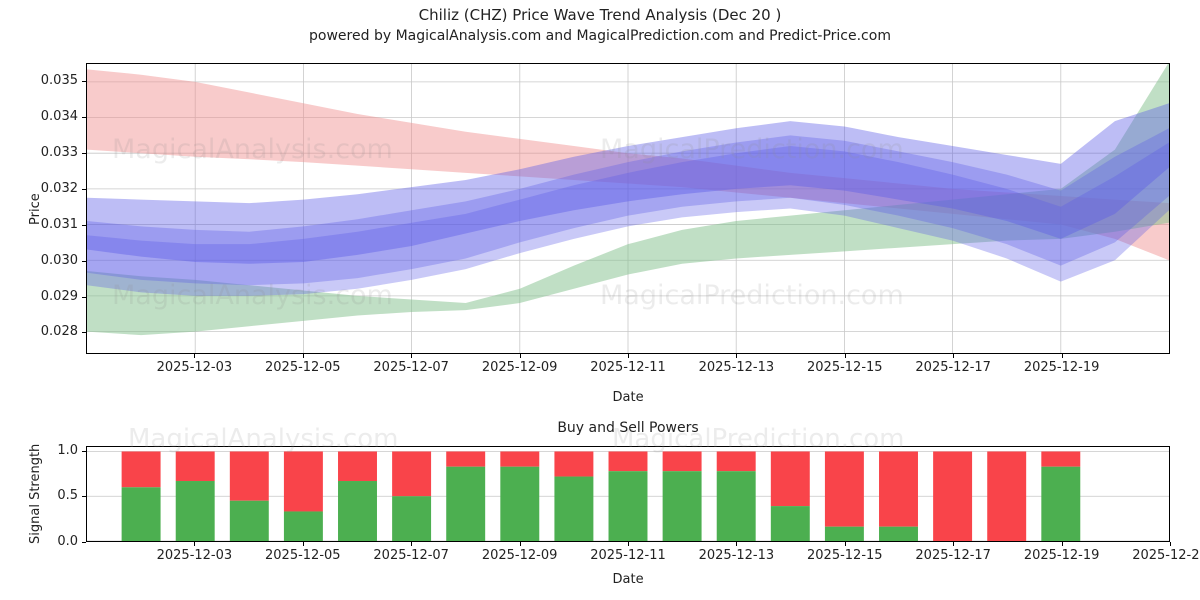  What do you see at coordinates (628, 428) in the screenshot?
I see `buy-sell-title: Buy and Sell Powers` at bounding box center [628, 428].